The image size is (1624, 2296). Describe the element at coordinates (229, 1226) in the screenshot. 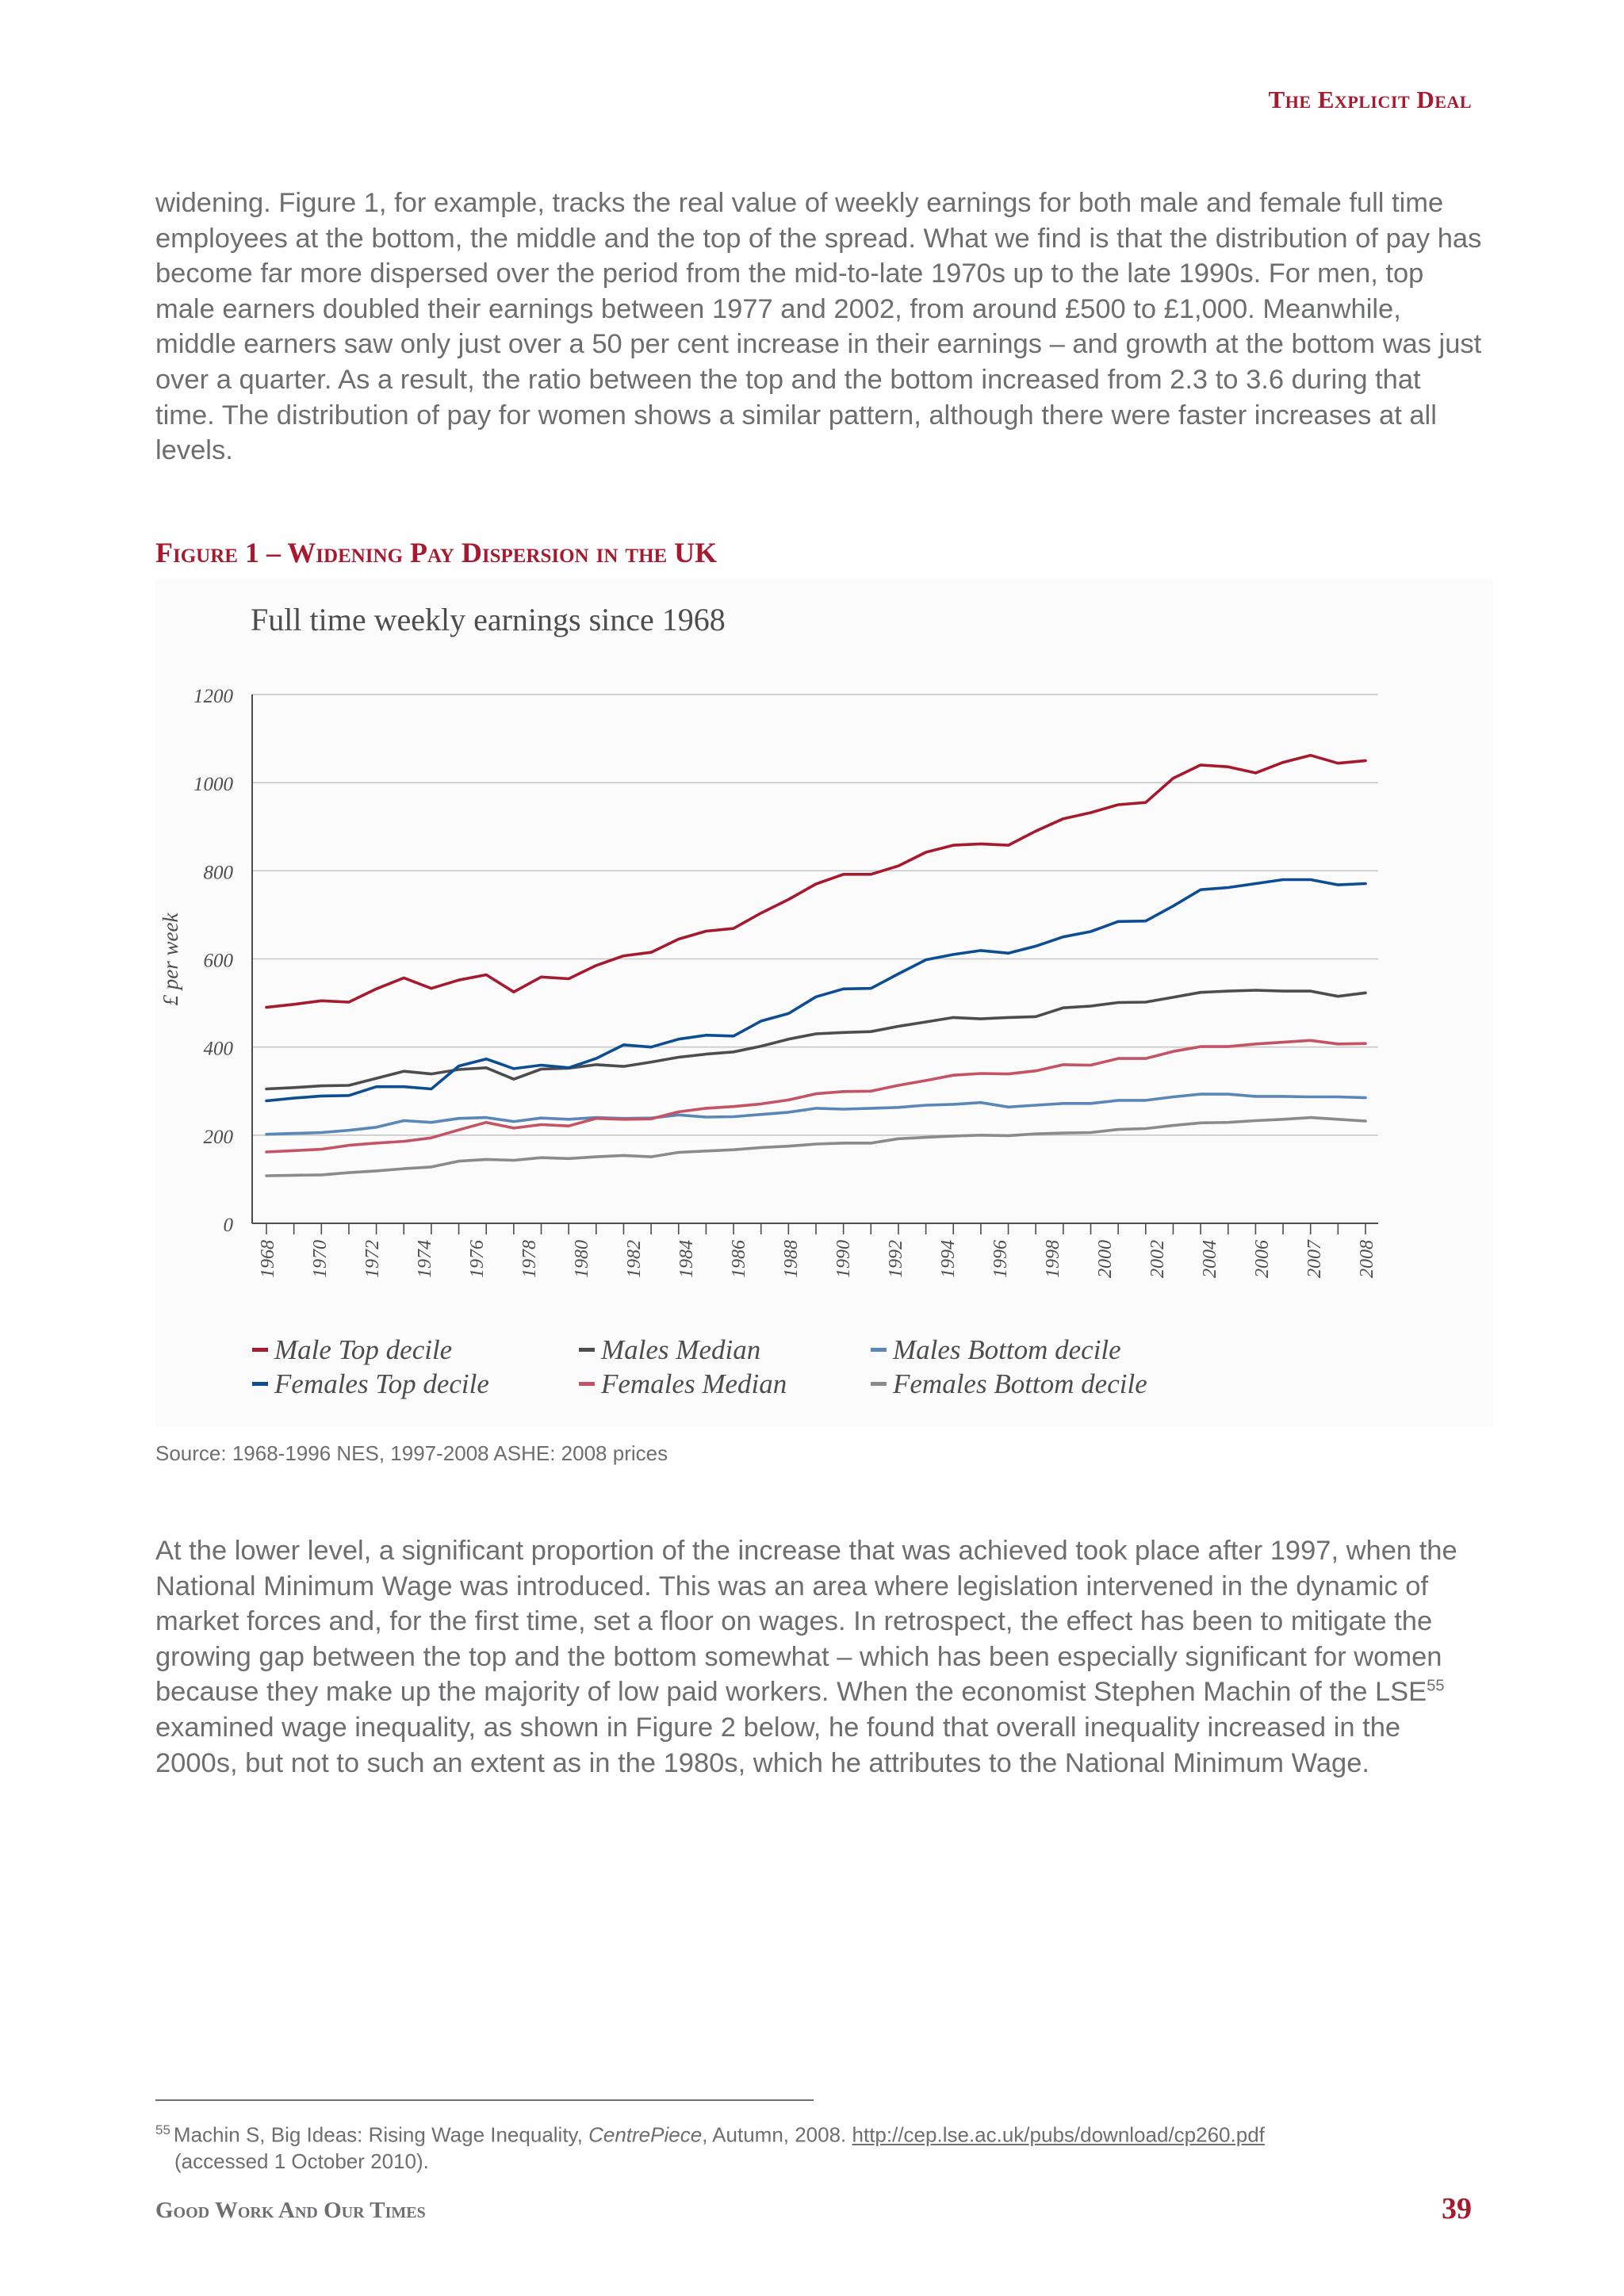

I see `y-tick-label: 0` at that location.